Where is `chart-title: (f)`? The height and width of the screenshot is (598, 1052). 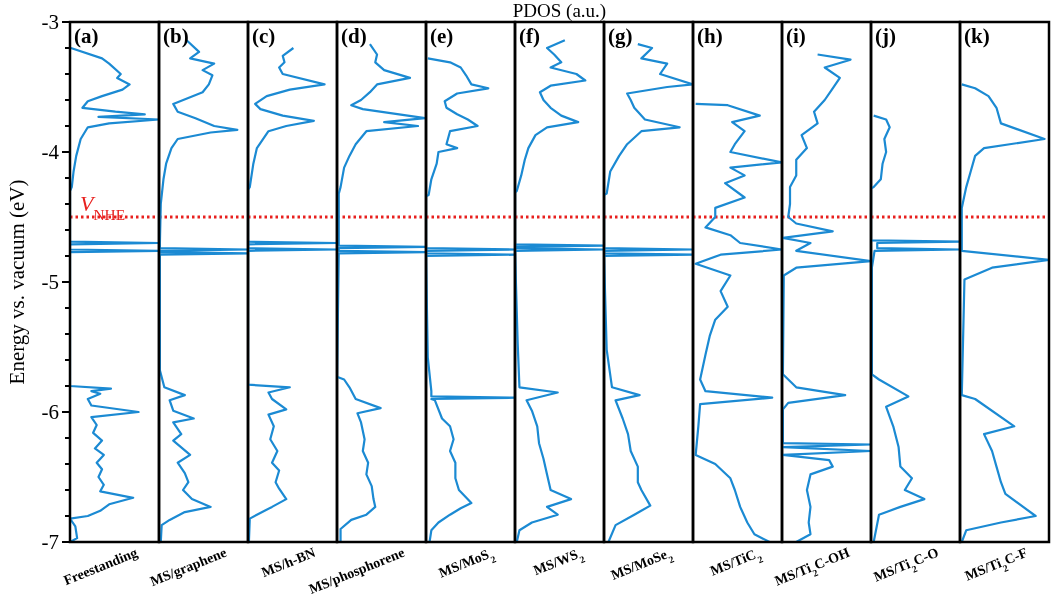
chart-title: (f) is located at coordinates (529, 36).